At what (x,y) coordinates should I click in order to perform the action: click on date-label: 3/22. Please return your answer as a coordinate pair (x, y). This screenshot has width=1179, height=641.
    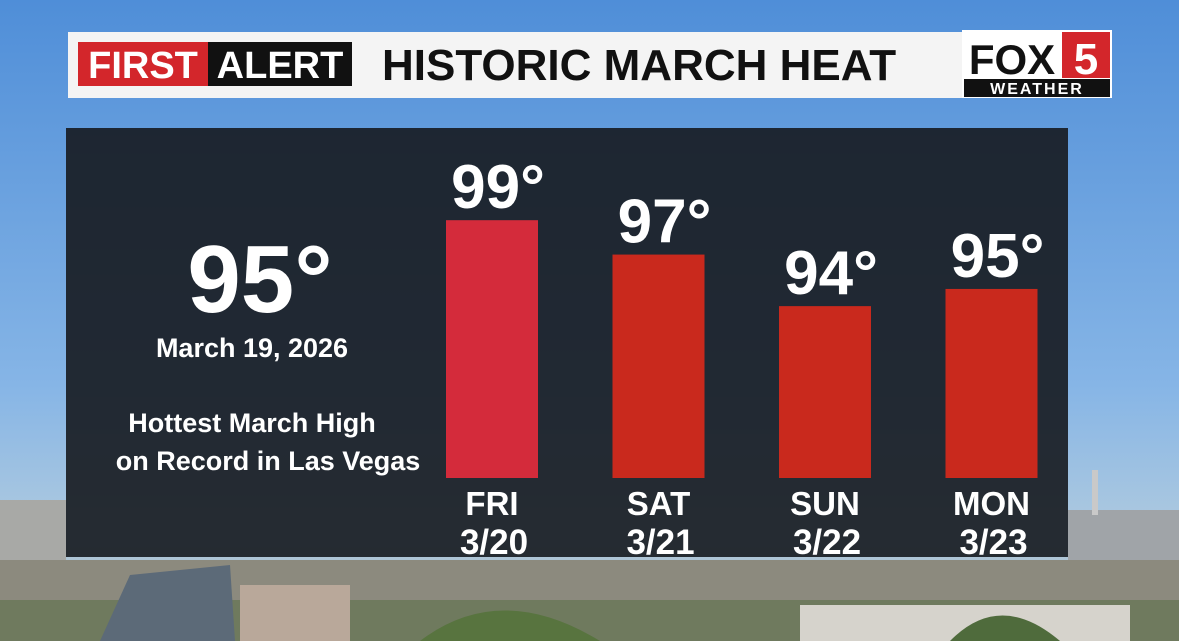
    Looking at the image, I should click on (827, 542).